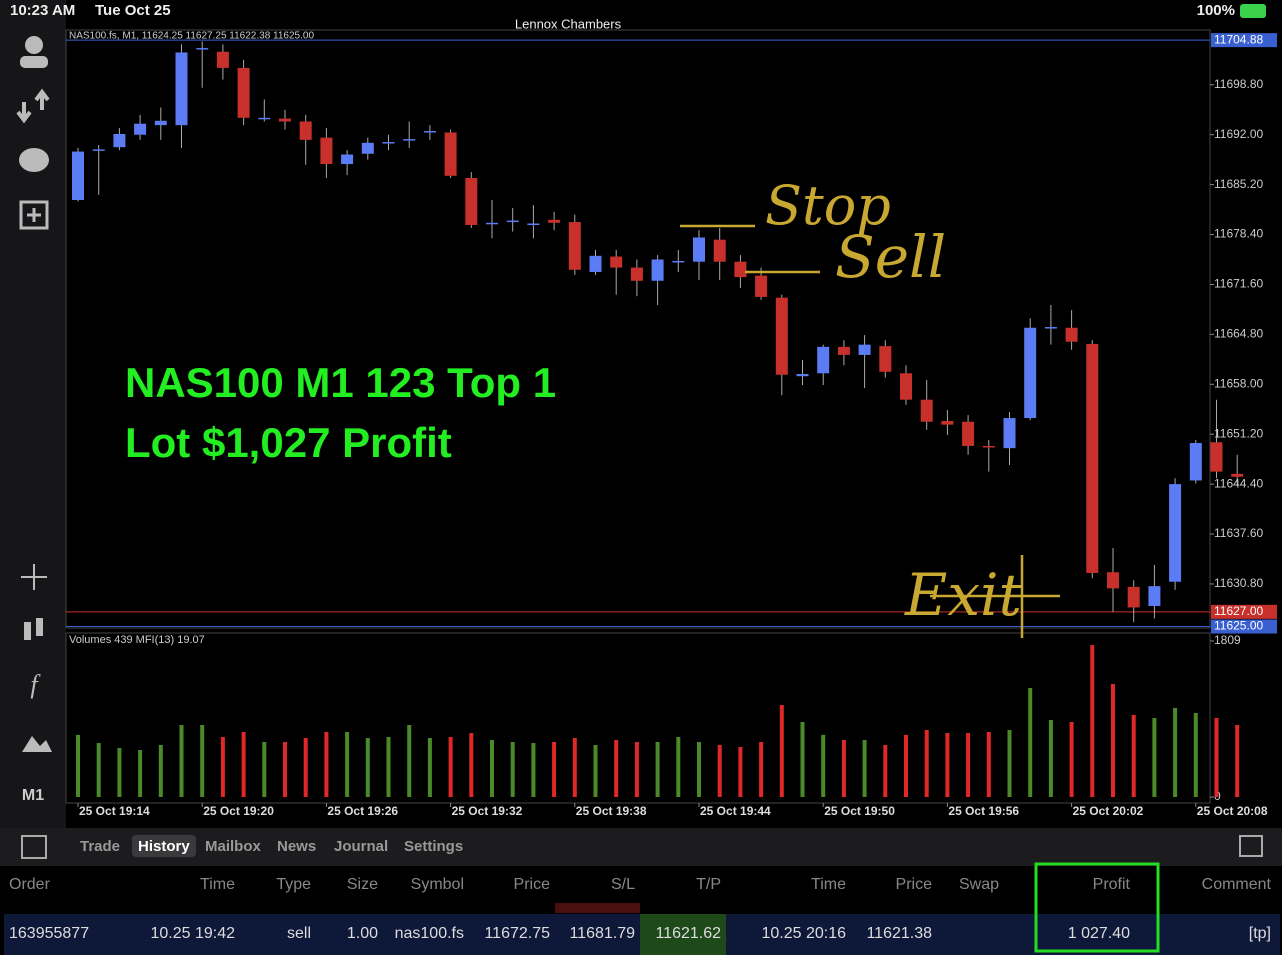 The width and height of the screenshot is (1282, 955). I want to click on x-tick-label: 25 Oct 19:26, so click(362, 811).